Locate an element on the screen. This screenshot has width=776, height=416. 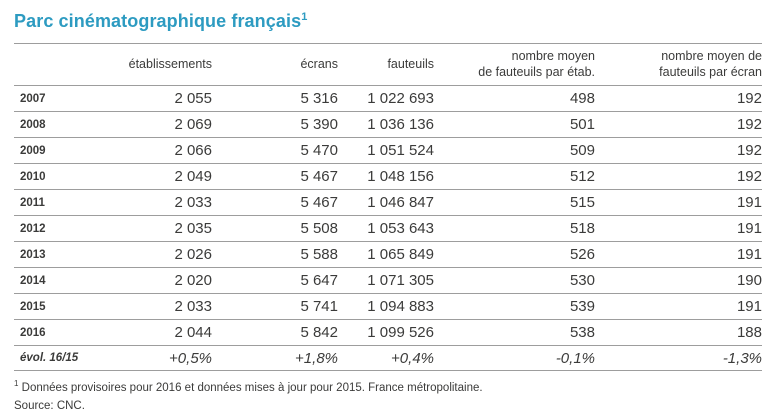
table-row: 2016 2 044 5 842 1 099 526 538 188 is located at coordinates (388, 333).